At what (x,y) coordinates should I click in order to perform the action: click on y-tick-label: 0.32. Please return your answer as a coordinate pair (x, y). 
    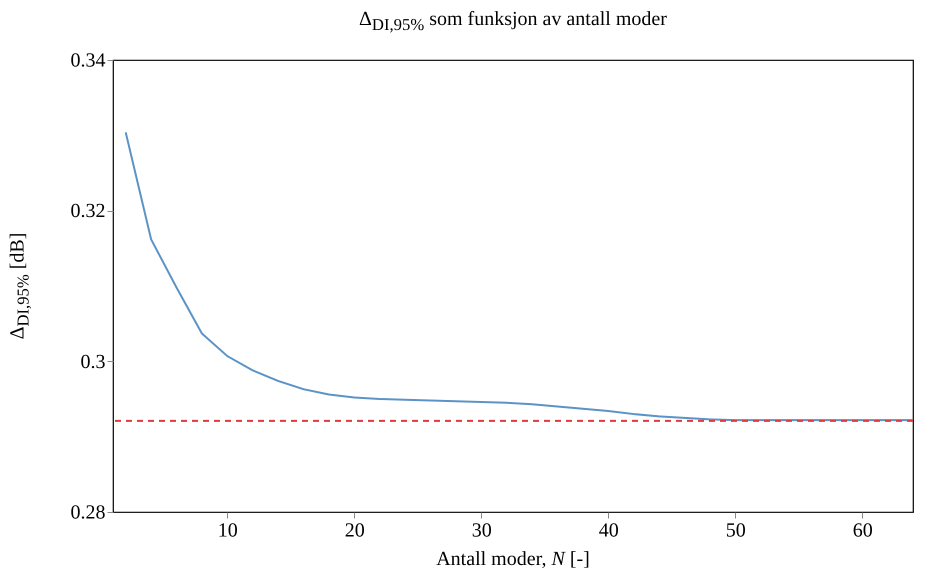
    Looking at the image, I should click on (88, 211).